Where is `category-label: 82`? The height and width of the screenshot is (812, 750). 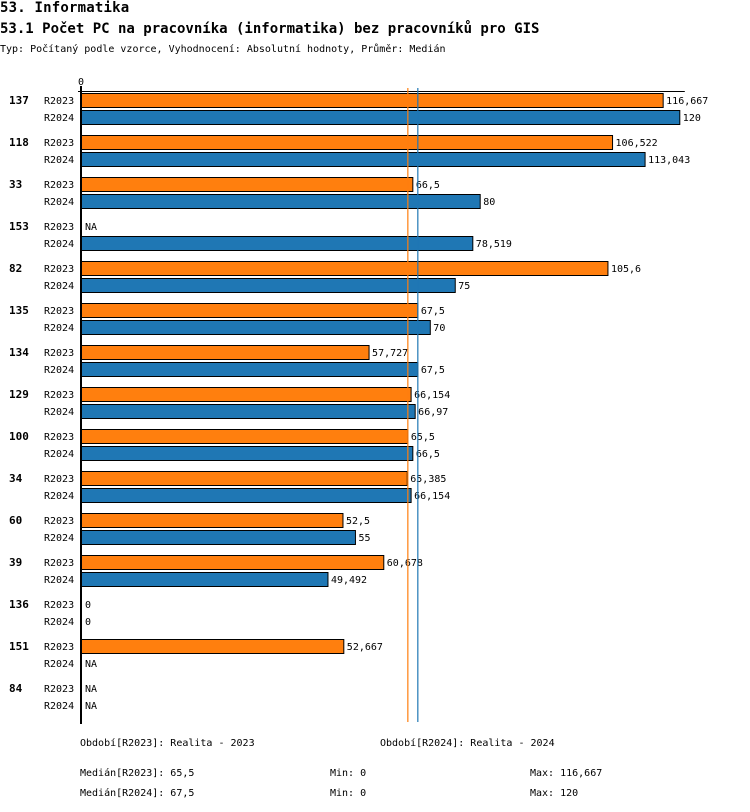
category-label: 82 is located at coordinates (15, 268).